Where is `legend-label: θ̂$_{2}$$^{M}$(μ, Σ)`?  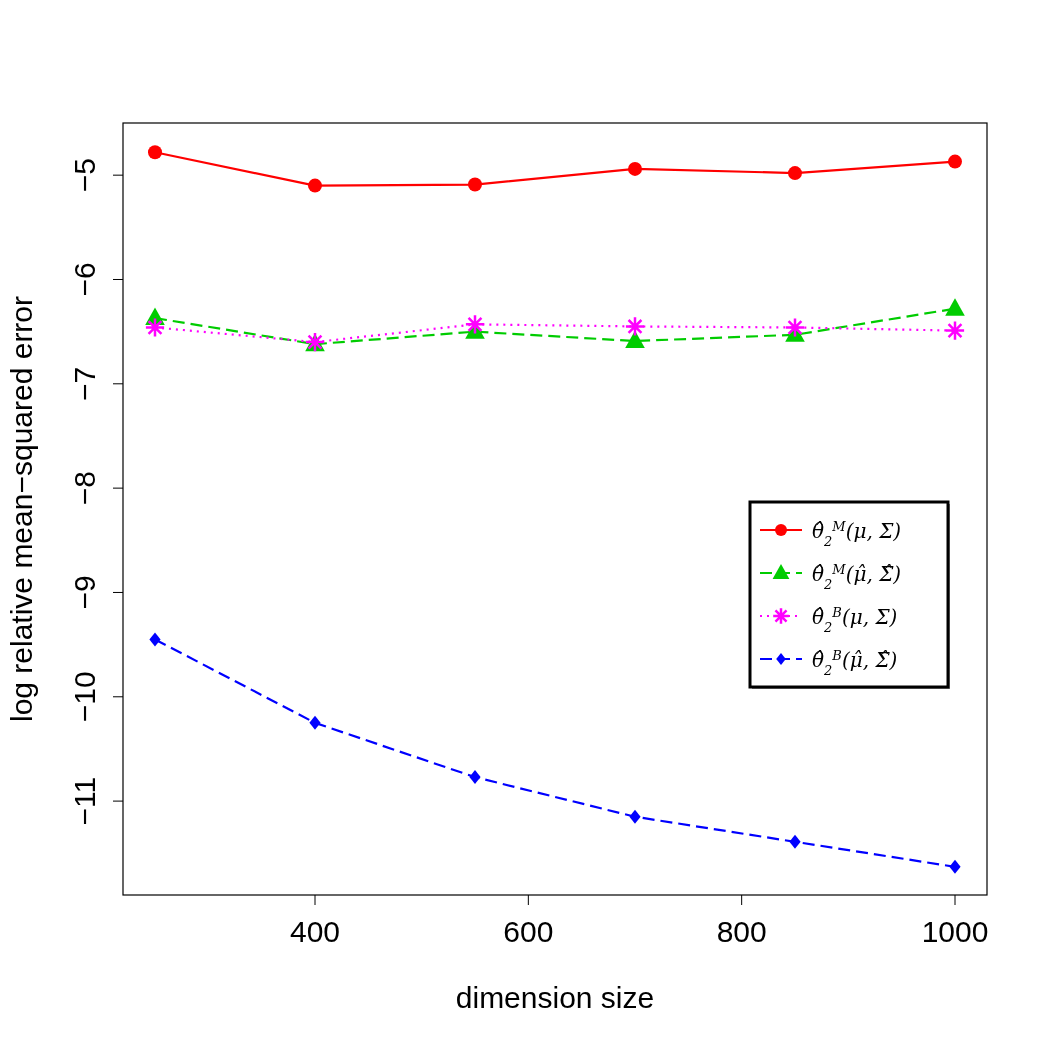
legend-label: θ̂$_{2}$$^{M}$(μ, Σ) is located at coordinates (857, 533).